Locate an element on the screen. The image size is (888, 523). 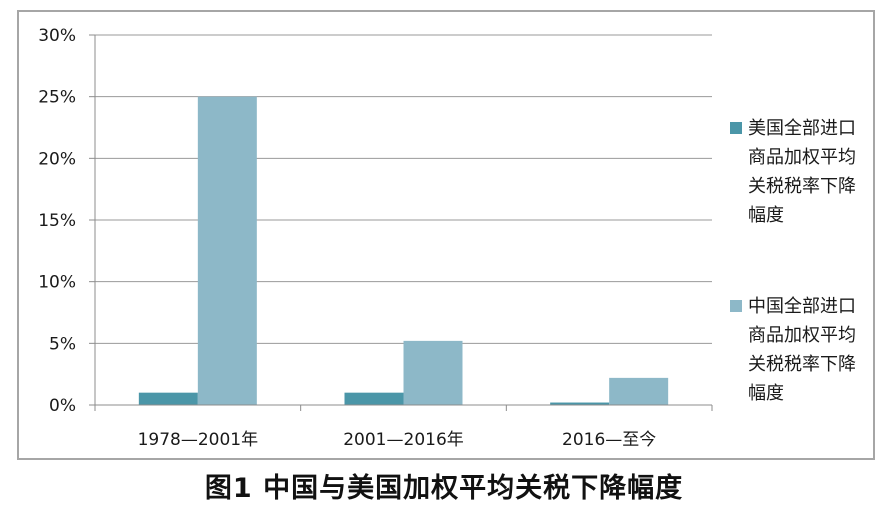
x-tick-label: 1978—2001年 is located at coordinates (198, 440).